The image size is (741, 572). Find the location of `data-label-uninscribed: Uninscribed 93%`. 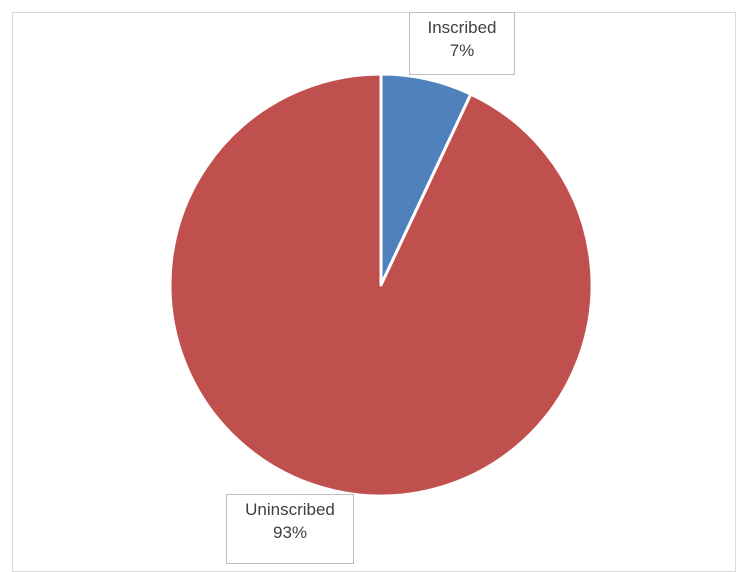

data-label-uninscribed: Uninscribed 93% is located at coordinates (290, 529).